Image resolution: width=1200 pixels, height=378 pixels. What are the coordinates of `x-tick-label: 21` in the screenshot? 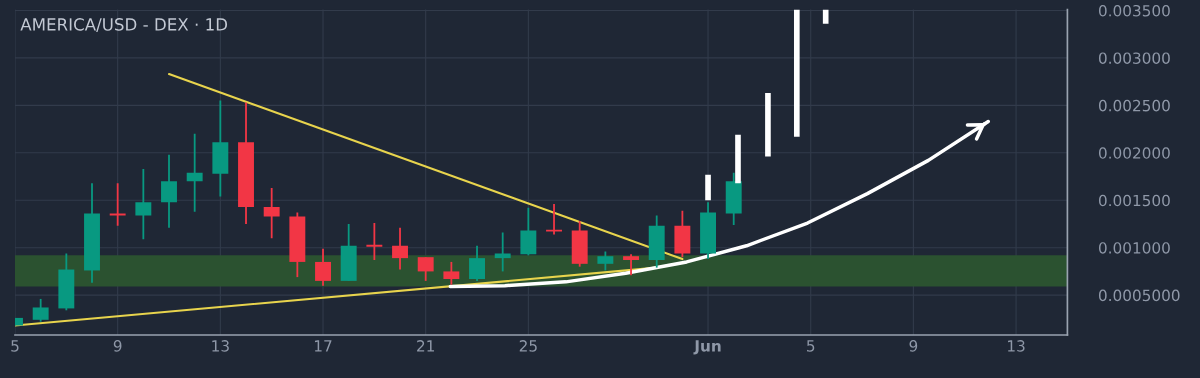 It's located at (425, 346).